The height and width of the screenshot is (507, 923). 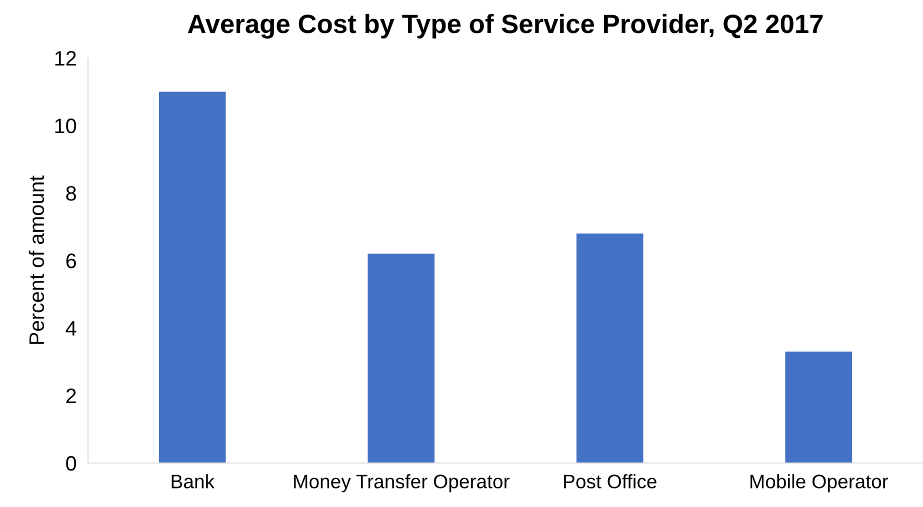 What do you see at coordinates (65, 126) in the screenshot?
I see `y-tick-label: 10` at bounding box center [65, 126].